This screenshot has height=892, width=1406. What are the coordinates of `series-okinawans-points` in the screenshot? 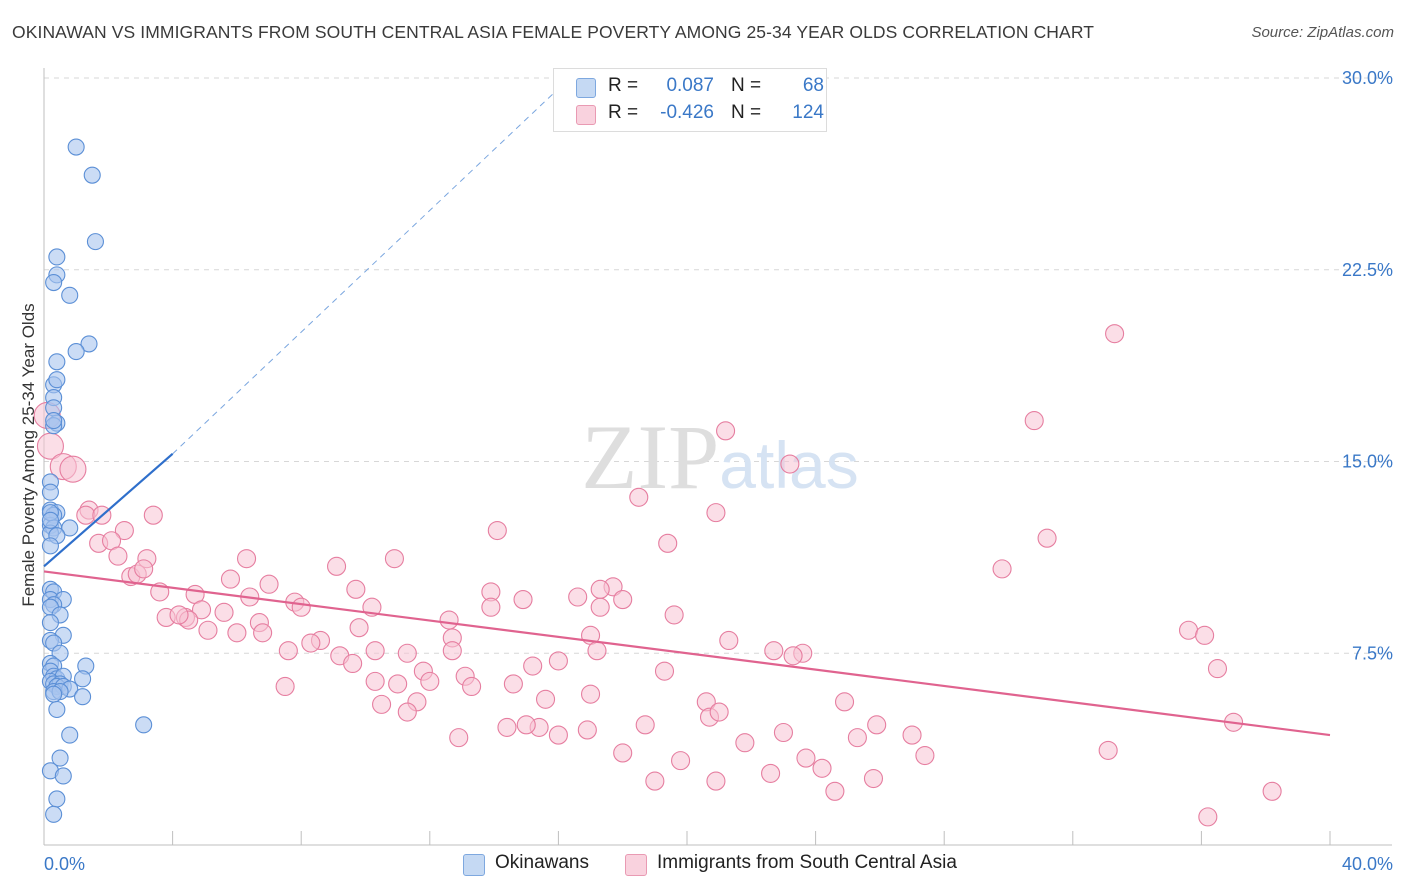 It's located at (97, 480).